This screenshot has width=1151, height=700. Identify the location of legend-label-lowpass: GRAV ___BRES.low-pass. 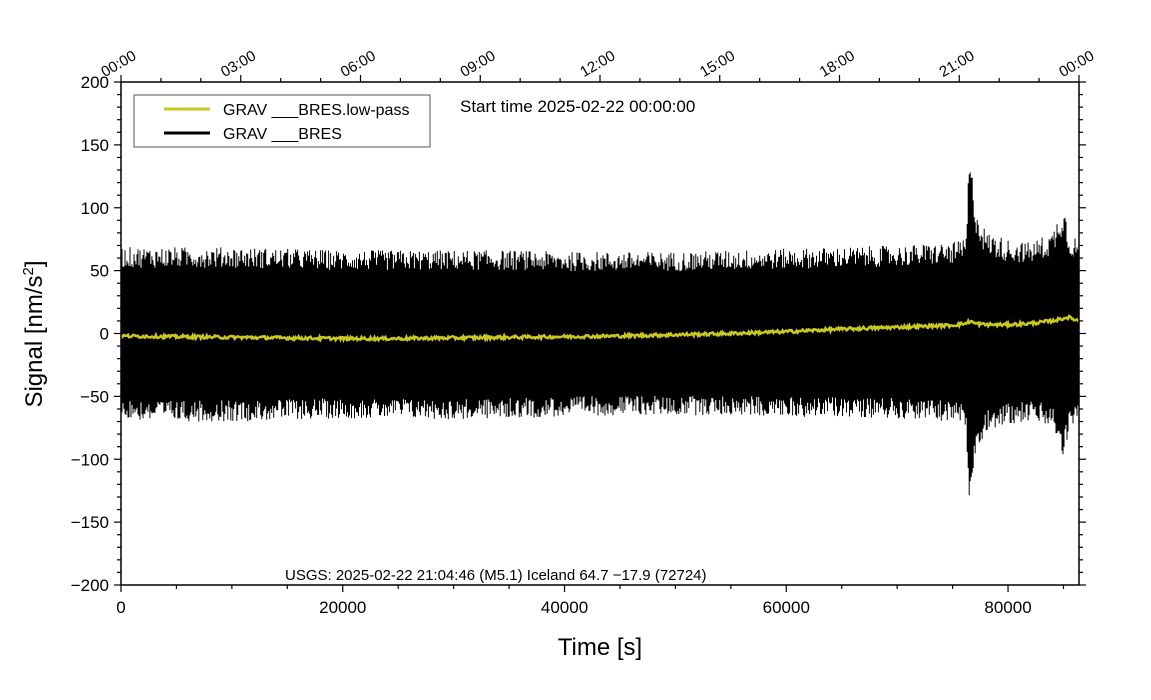
(316, 110).